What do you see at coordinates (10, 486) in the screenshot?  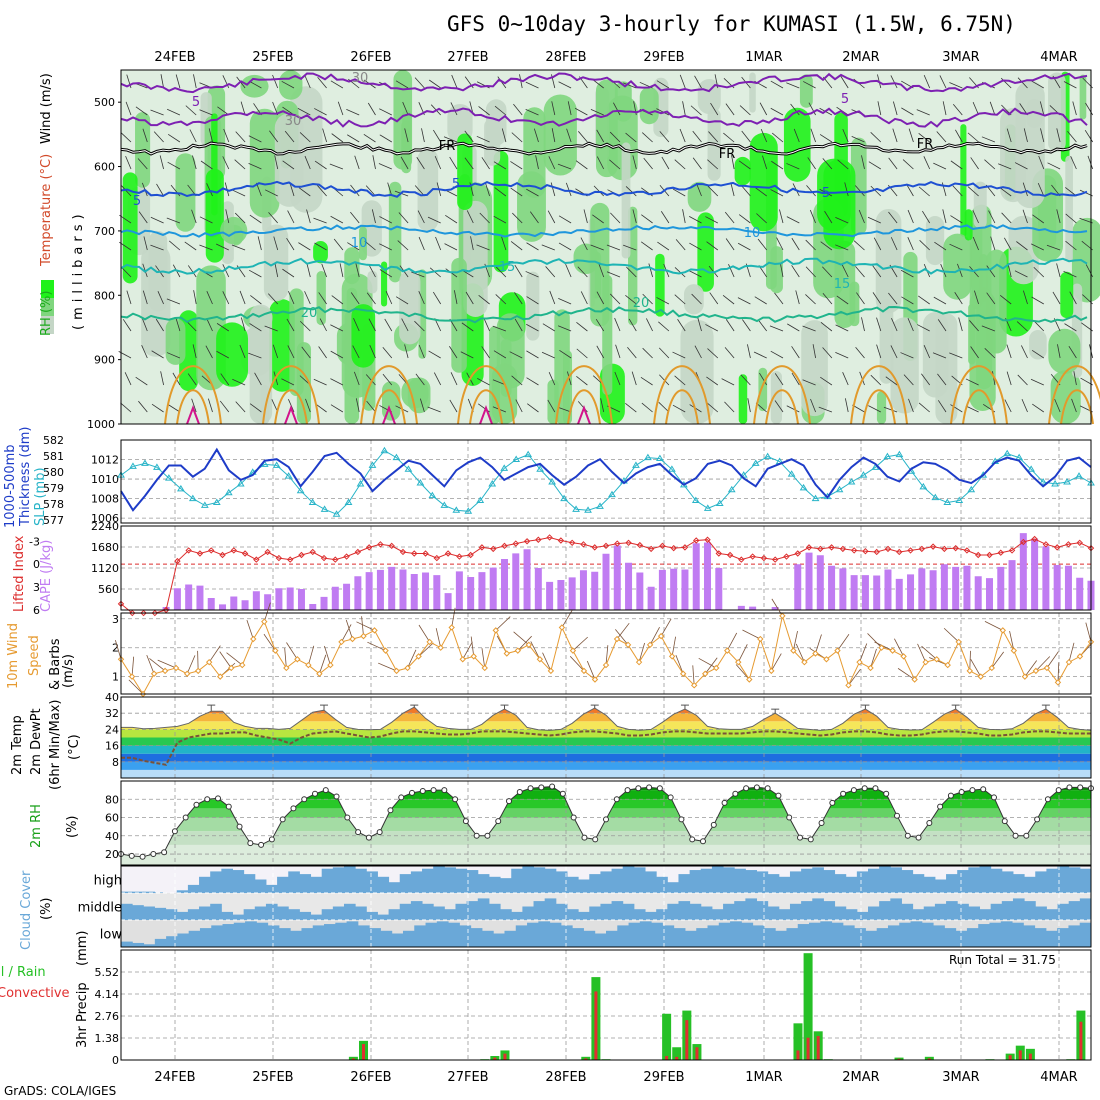 I see `thickness-label-1: 1000-500mb` at bounding box center [10, 486].